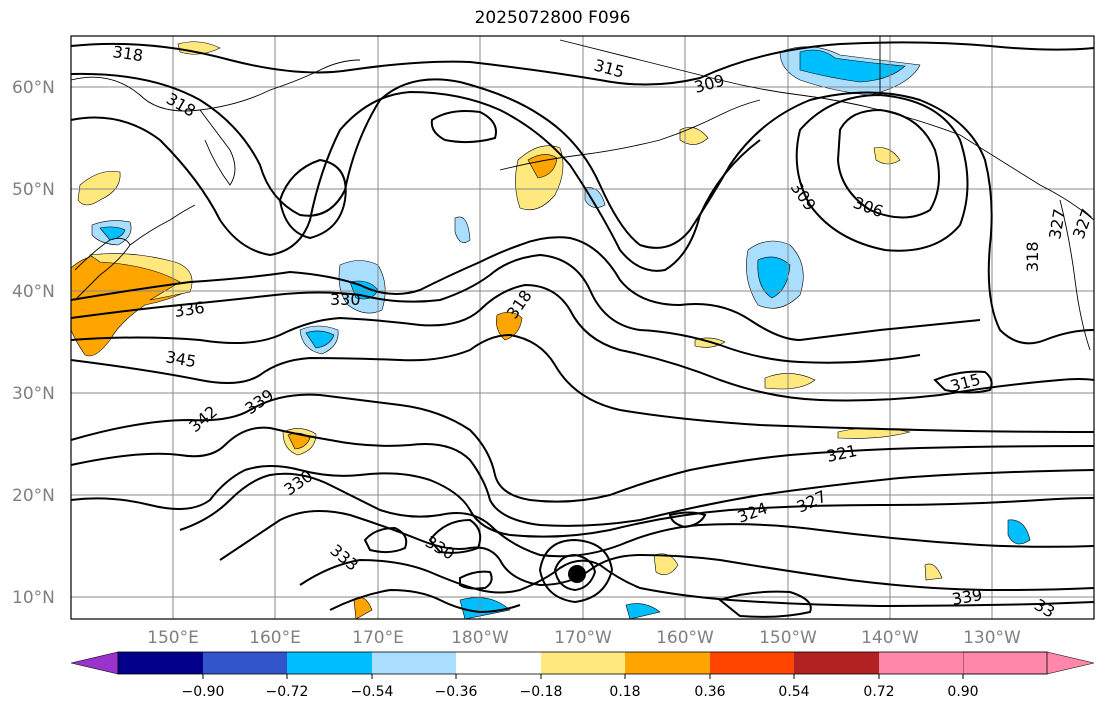  I want to click on colorbar-ticks, so click(583, 676).